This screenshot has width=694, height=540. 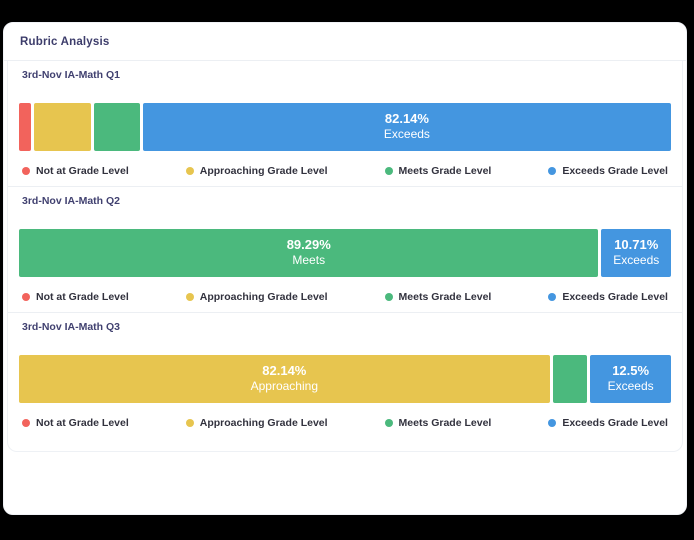 What do you see at coordinates (65, 42) in the screenshot?
I see `page-title: Rubric Analysis` at bounding box center [65, 42].